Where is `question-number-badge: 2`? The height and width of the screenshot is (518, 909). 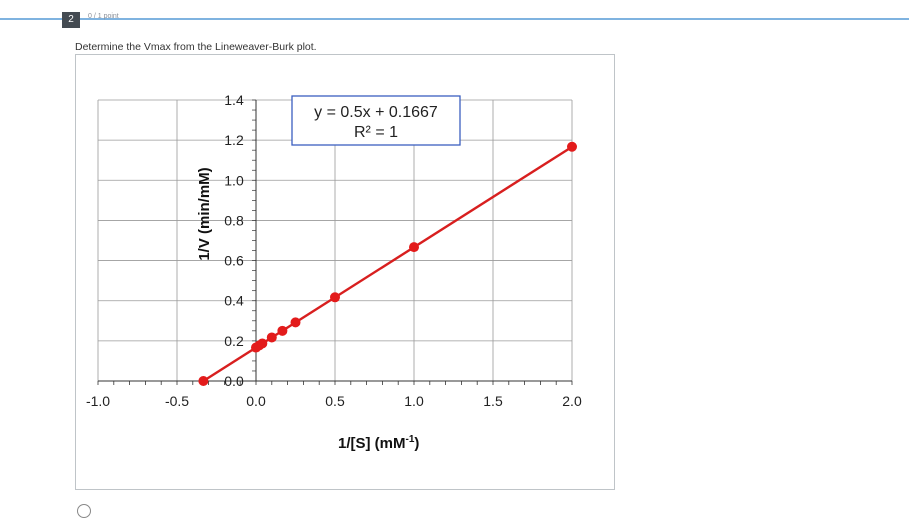
question-number-badge: 2 is located at coordinates (71, 20).